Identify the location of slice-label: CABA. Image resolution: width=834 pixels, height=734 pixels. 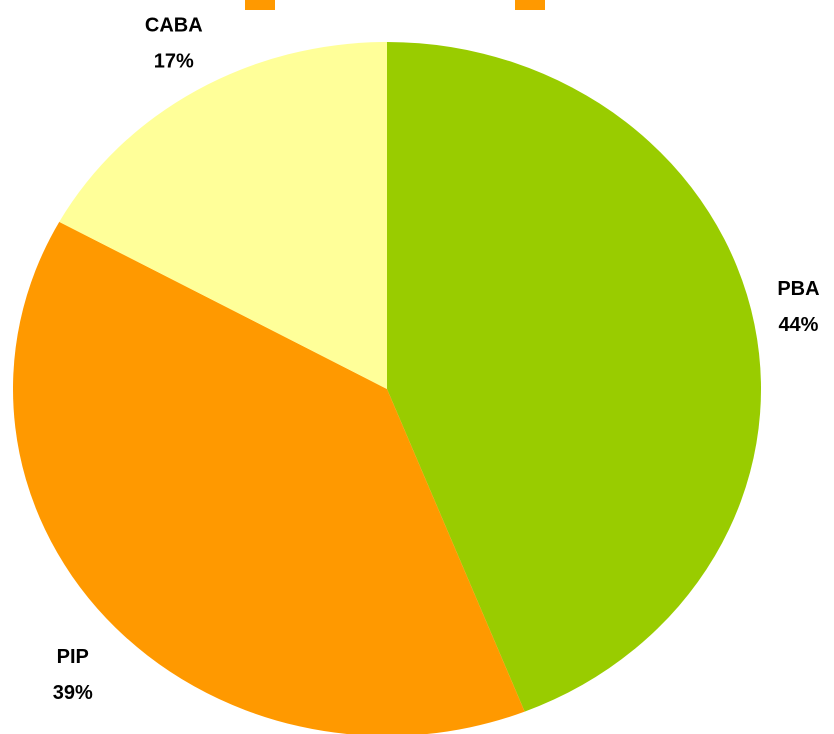
(174, 25).